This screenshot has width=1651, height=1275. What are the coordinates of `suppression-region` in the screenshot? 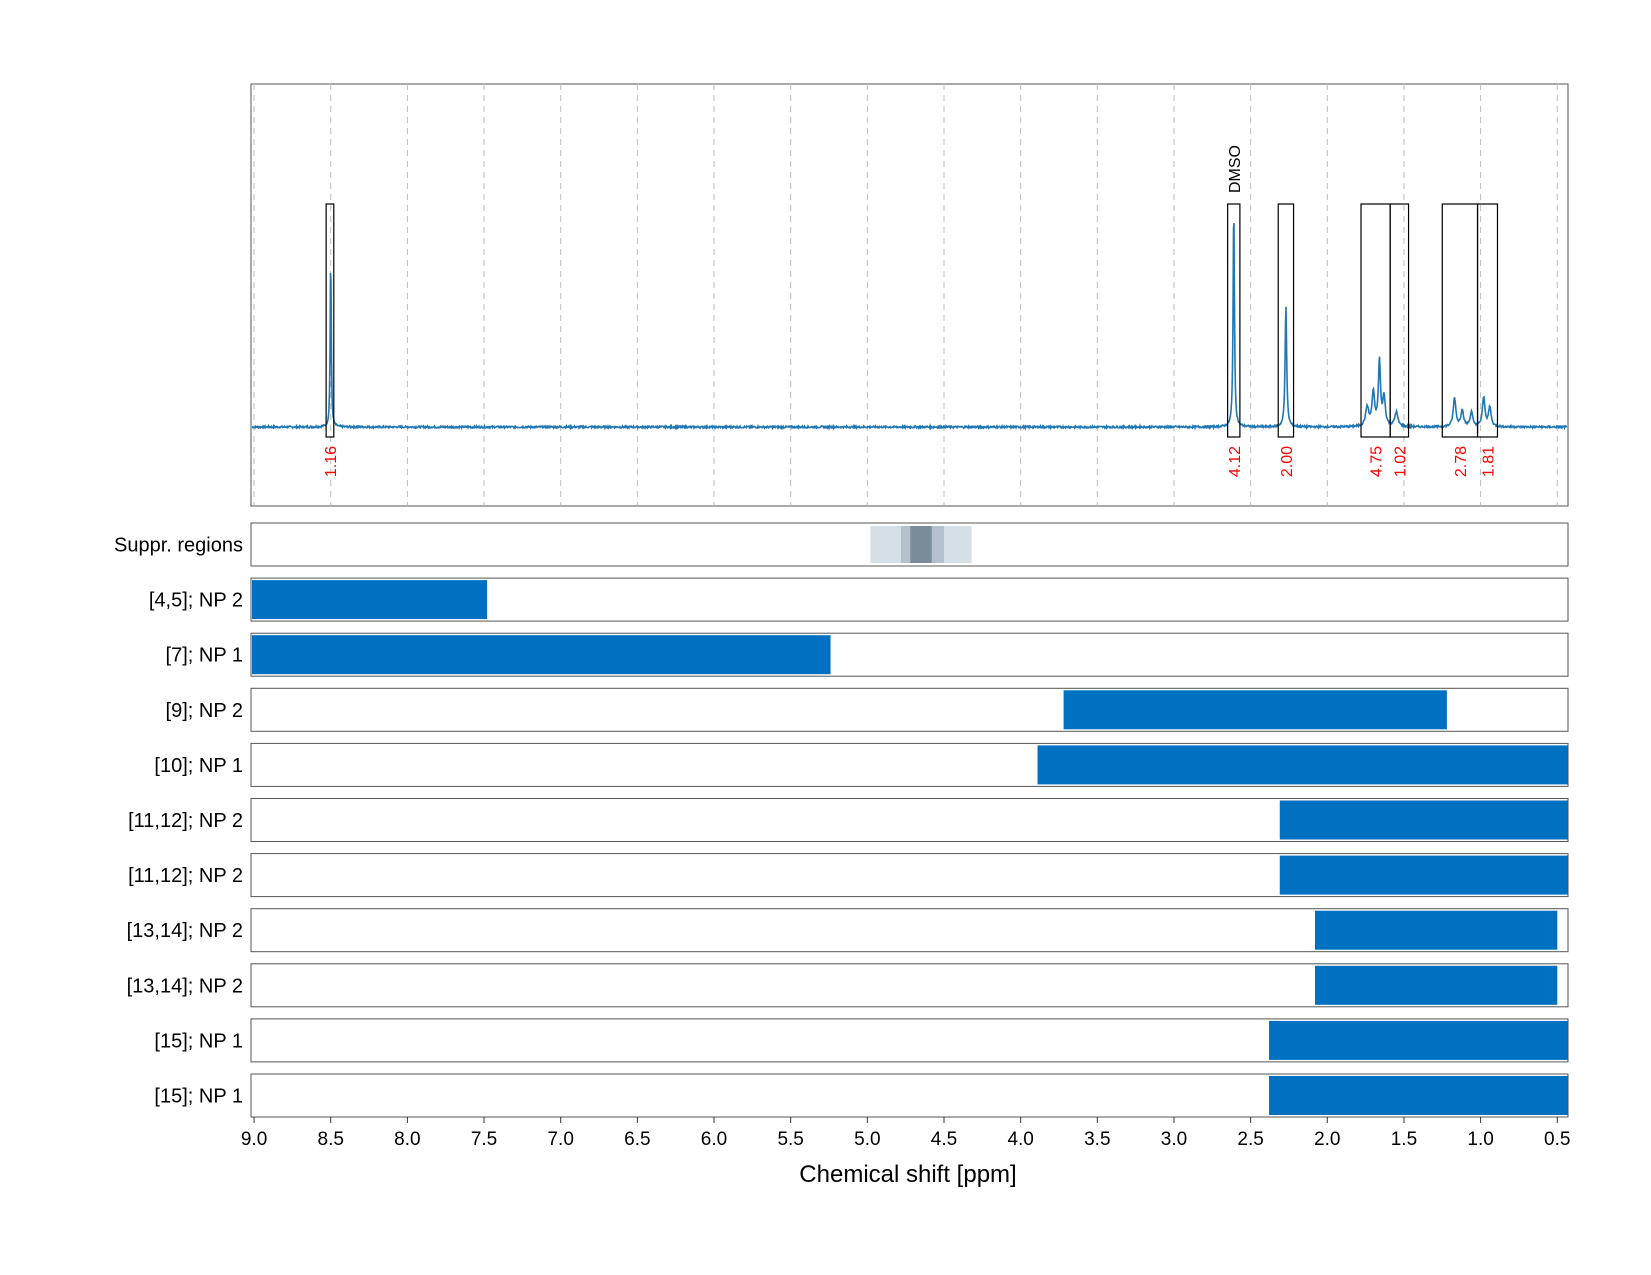 It's located at (921, 544).